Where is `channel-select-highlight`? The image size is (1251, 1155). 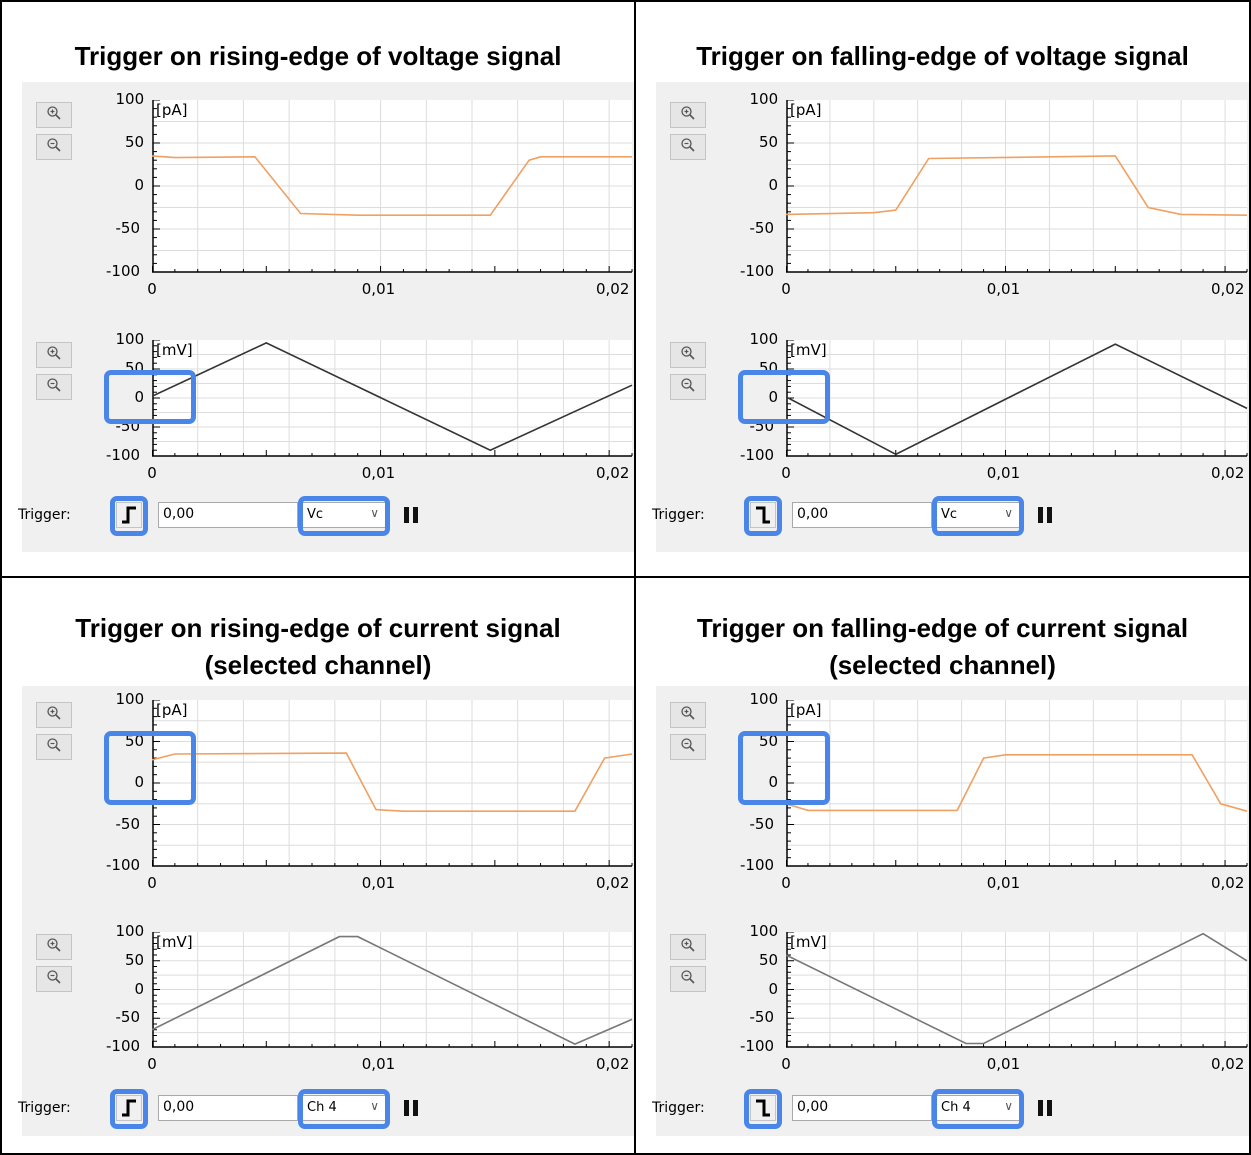
channel-select-highlight is located at coordinates (344, 516).